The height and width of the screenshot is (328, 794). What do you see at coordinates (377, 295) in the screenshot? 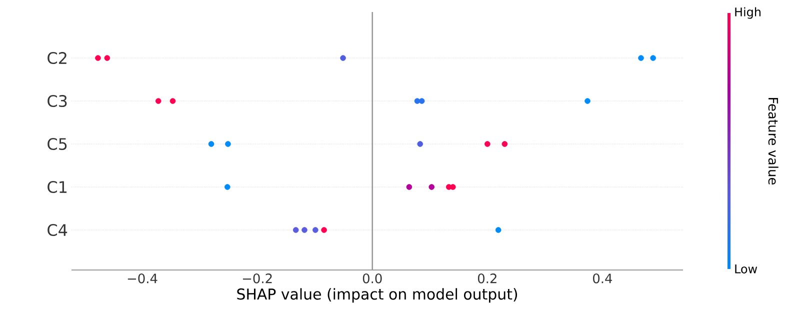
I see `x-axis-title: SHAP value (impact on model output)` at bounding box center [377, 295].